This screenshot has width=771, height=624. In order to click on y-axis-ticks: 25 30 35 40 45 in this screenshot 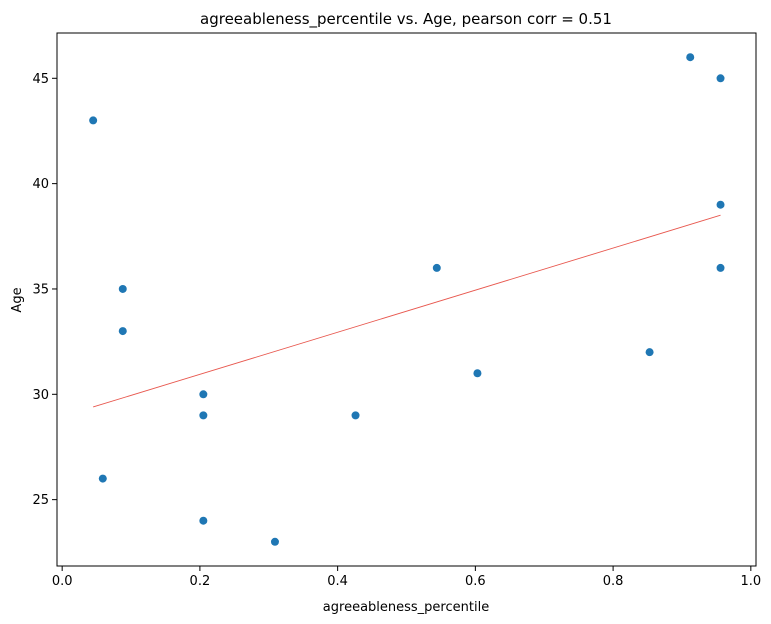, I will do `click(44, 290)`.